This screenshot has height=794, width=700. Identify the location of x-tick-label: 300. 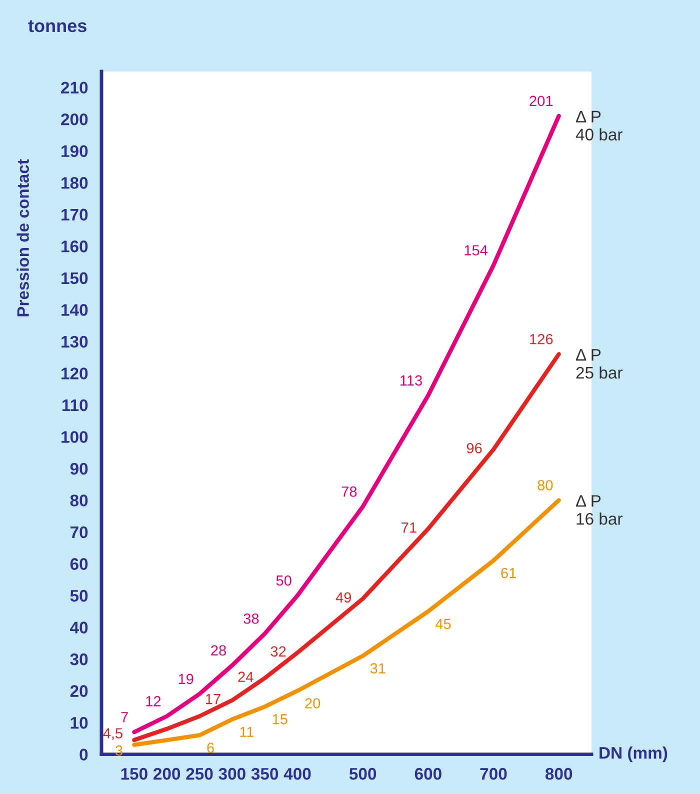
(232, 774).